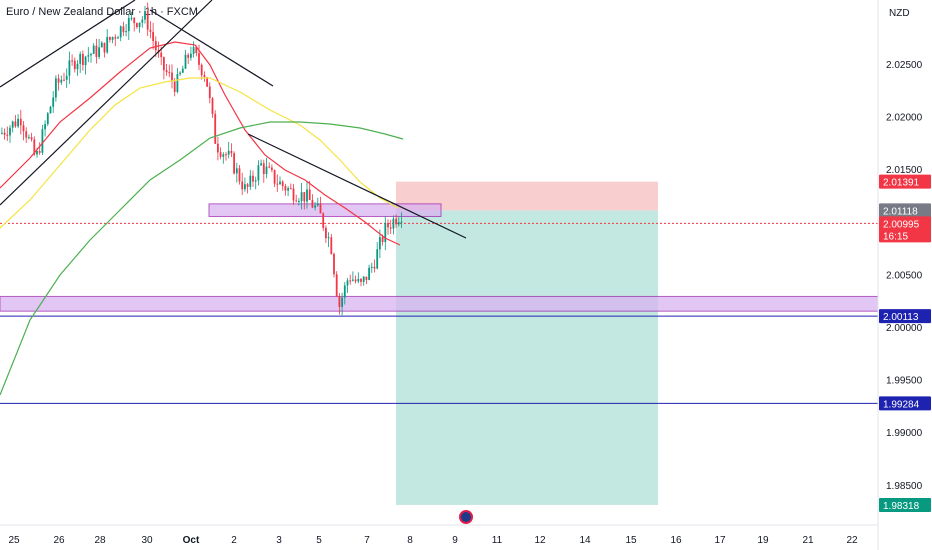 This screenshot has width=932, height=550. Describe the element at coordinates (68, 44) in the screenshot. I see `channel-upper-line` at that location.